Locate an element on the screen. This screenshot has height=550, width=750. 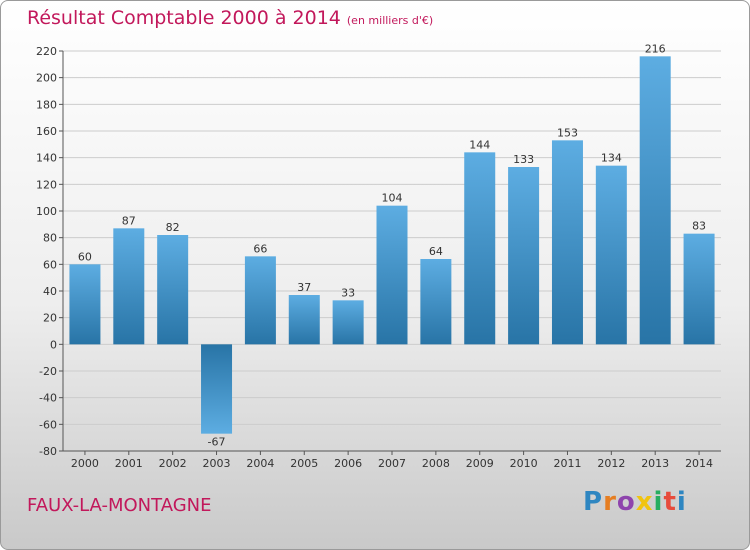
x-tick-label: 2011 is located at coordinates (567, 463).